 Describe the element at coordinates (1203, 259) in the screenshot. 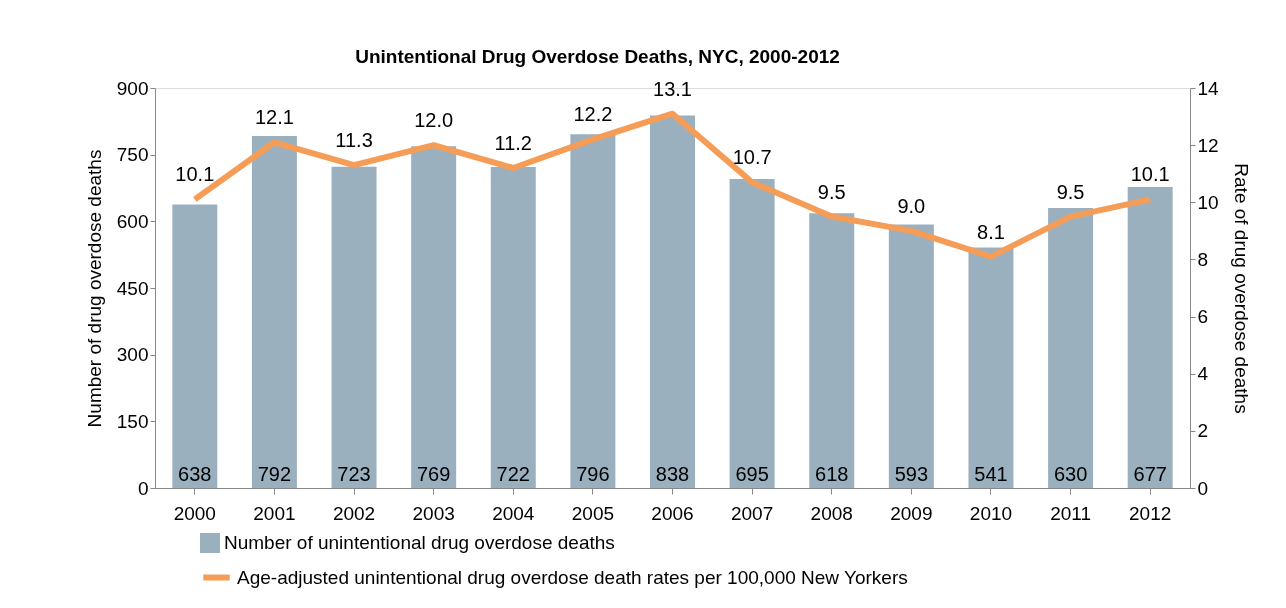

I see `y2-tick-label: 8` at that location.